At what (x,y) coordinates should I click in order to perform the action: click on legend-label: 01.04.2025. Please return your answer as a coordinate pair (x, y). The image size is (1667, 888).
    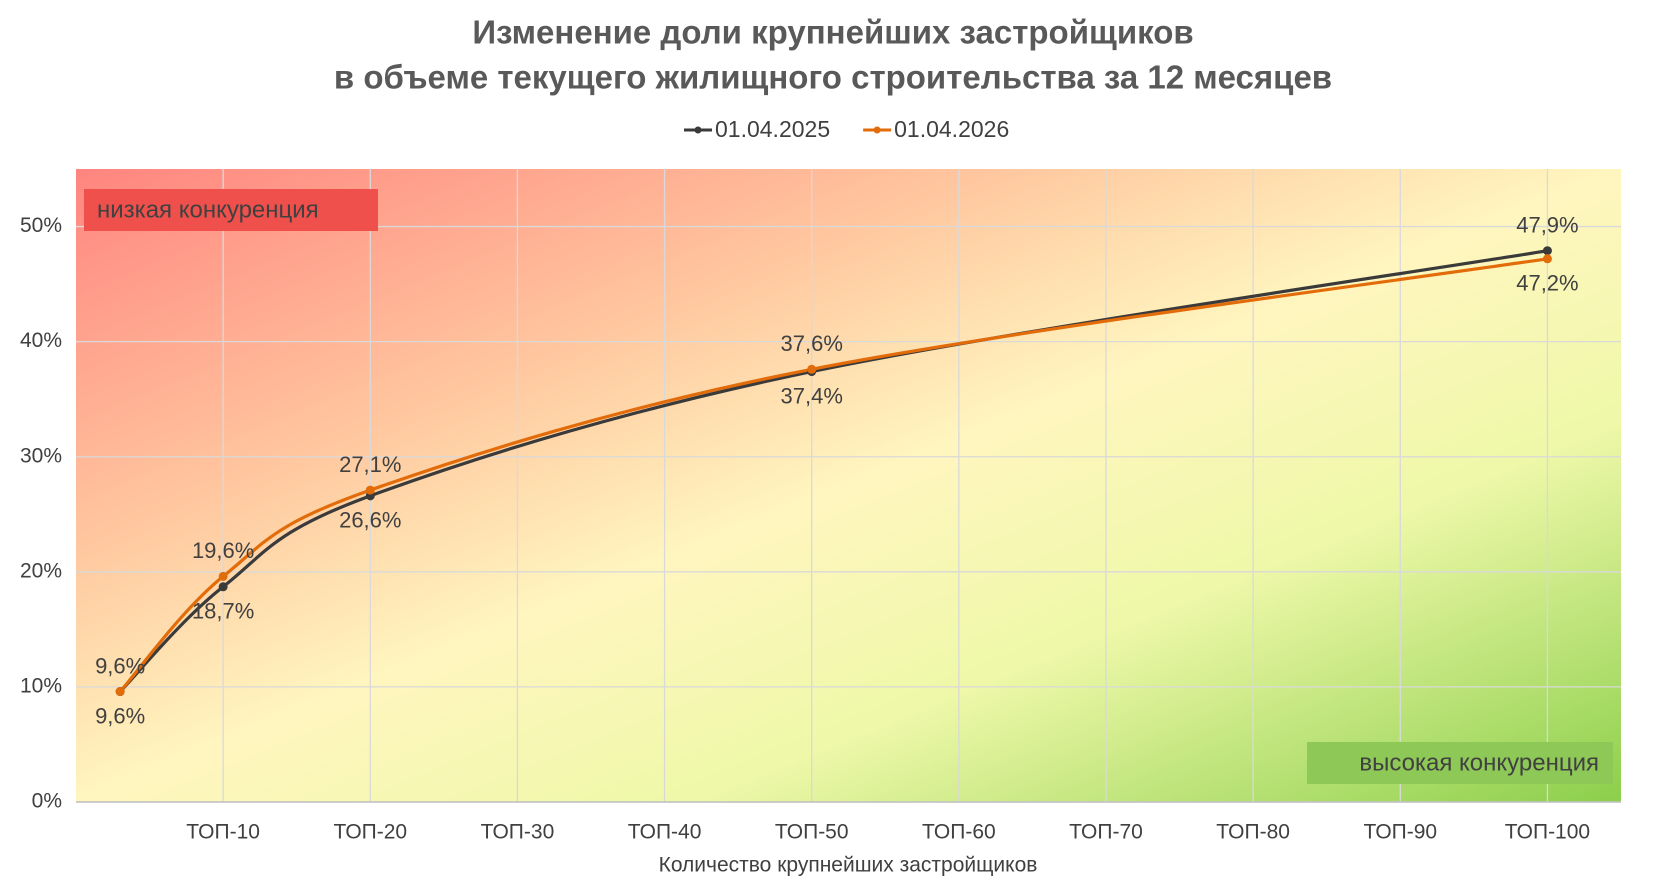
    Looking at the image, I should click on (772, 129).